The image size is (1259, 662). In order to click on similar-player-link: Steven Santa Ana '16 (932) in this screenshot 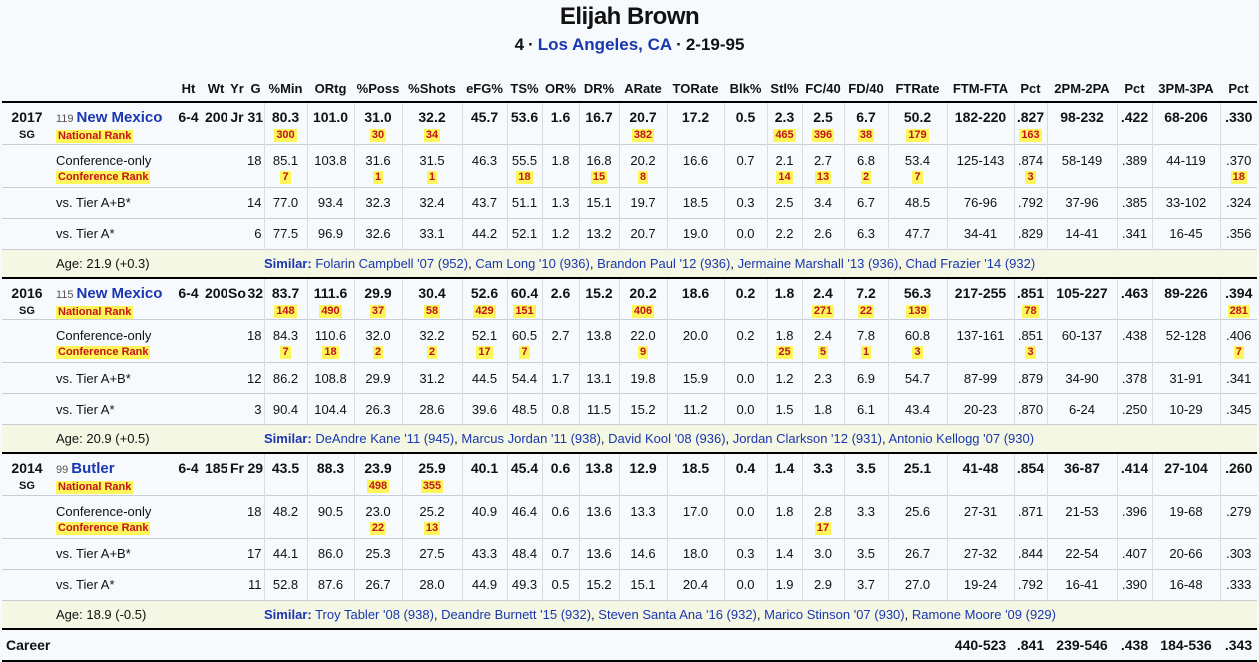, I will do `click(677, 614)`.